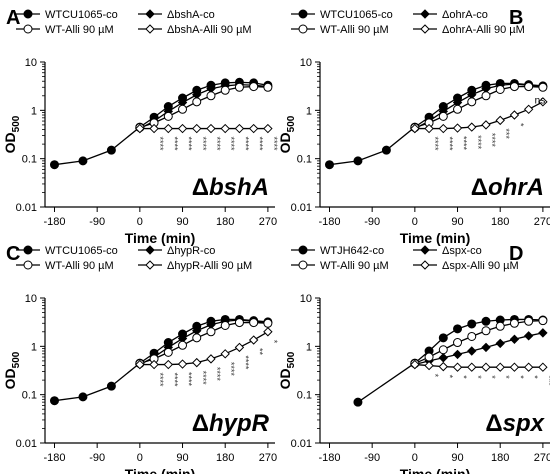  What do you see at coordinates (191, 251) in the screenshot?
I see `legend-label: ΔhypR-co` at bounding box center [191, 251].